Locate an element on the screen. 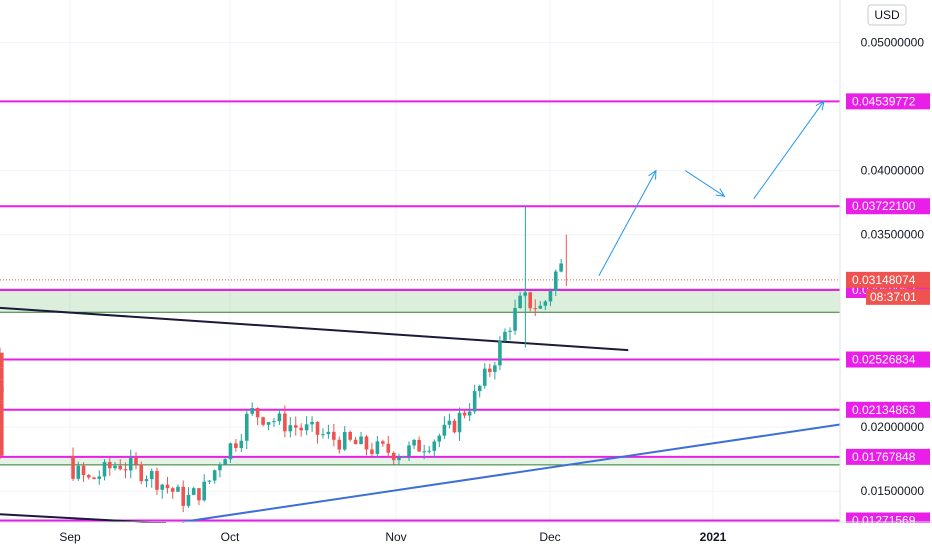 The height and width of the screenshot is (550, 932). currency-button: USD is located at coordinates (887, 15).